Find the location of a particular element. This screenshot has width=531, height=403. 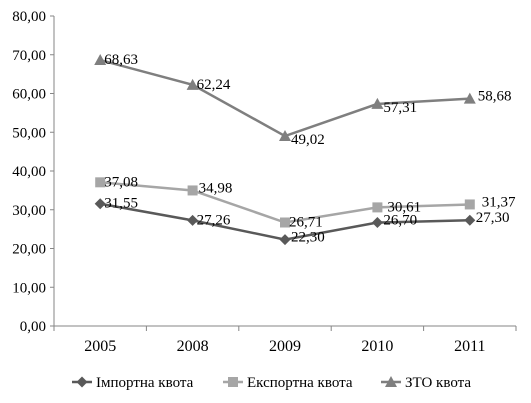

data-label: 37,08 is located at coordinates (121, 182).